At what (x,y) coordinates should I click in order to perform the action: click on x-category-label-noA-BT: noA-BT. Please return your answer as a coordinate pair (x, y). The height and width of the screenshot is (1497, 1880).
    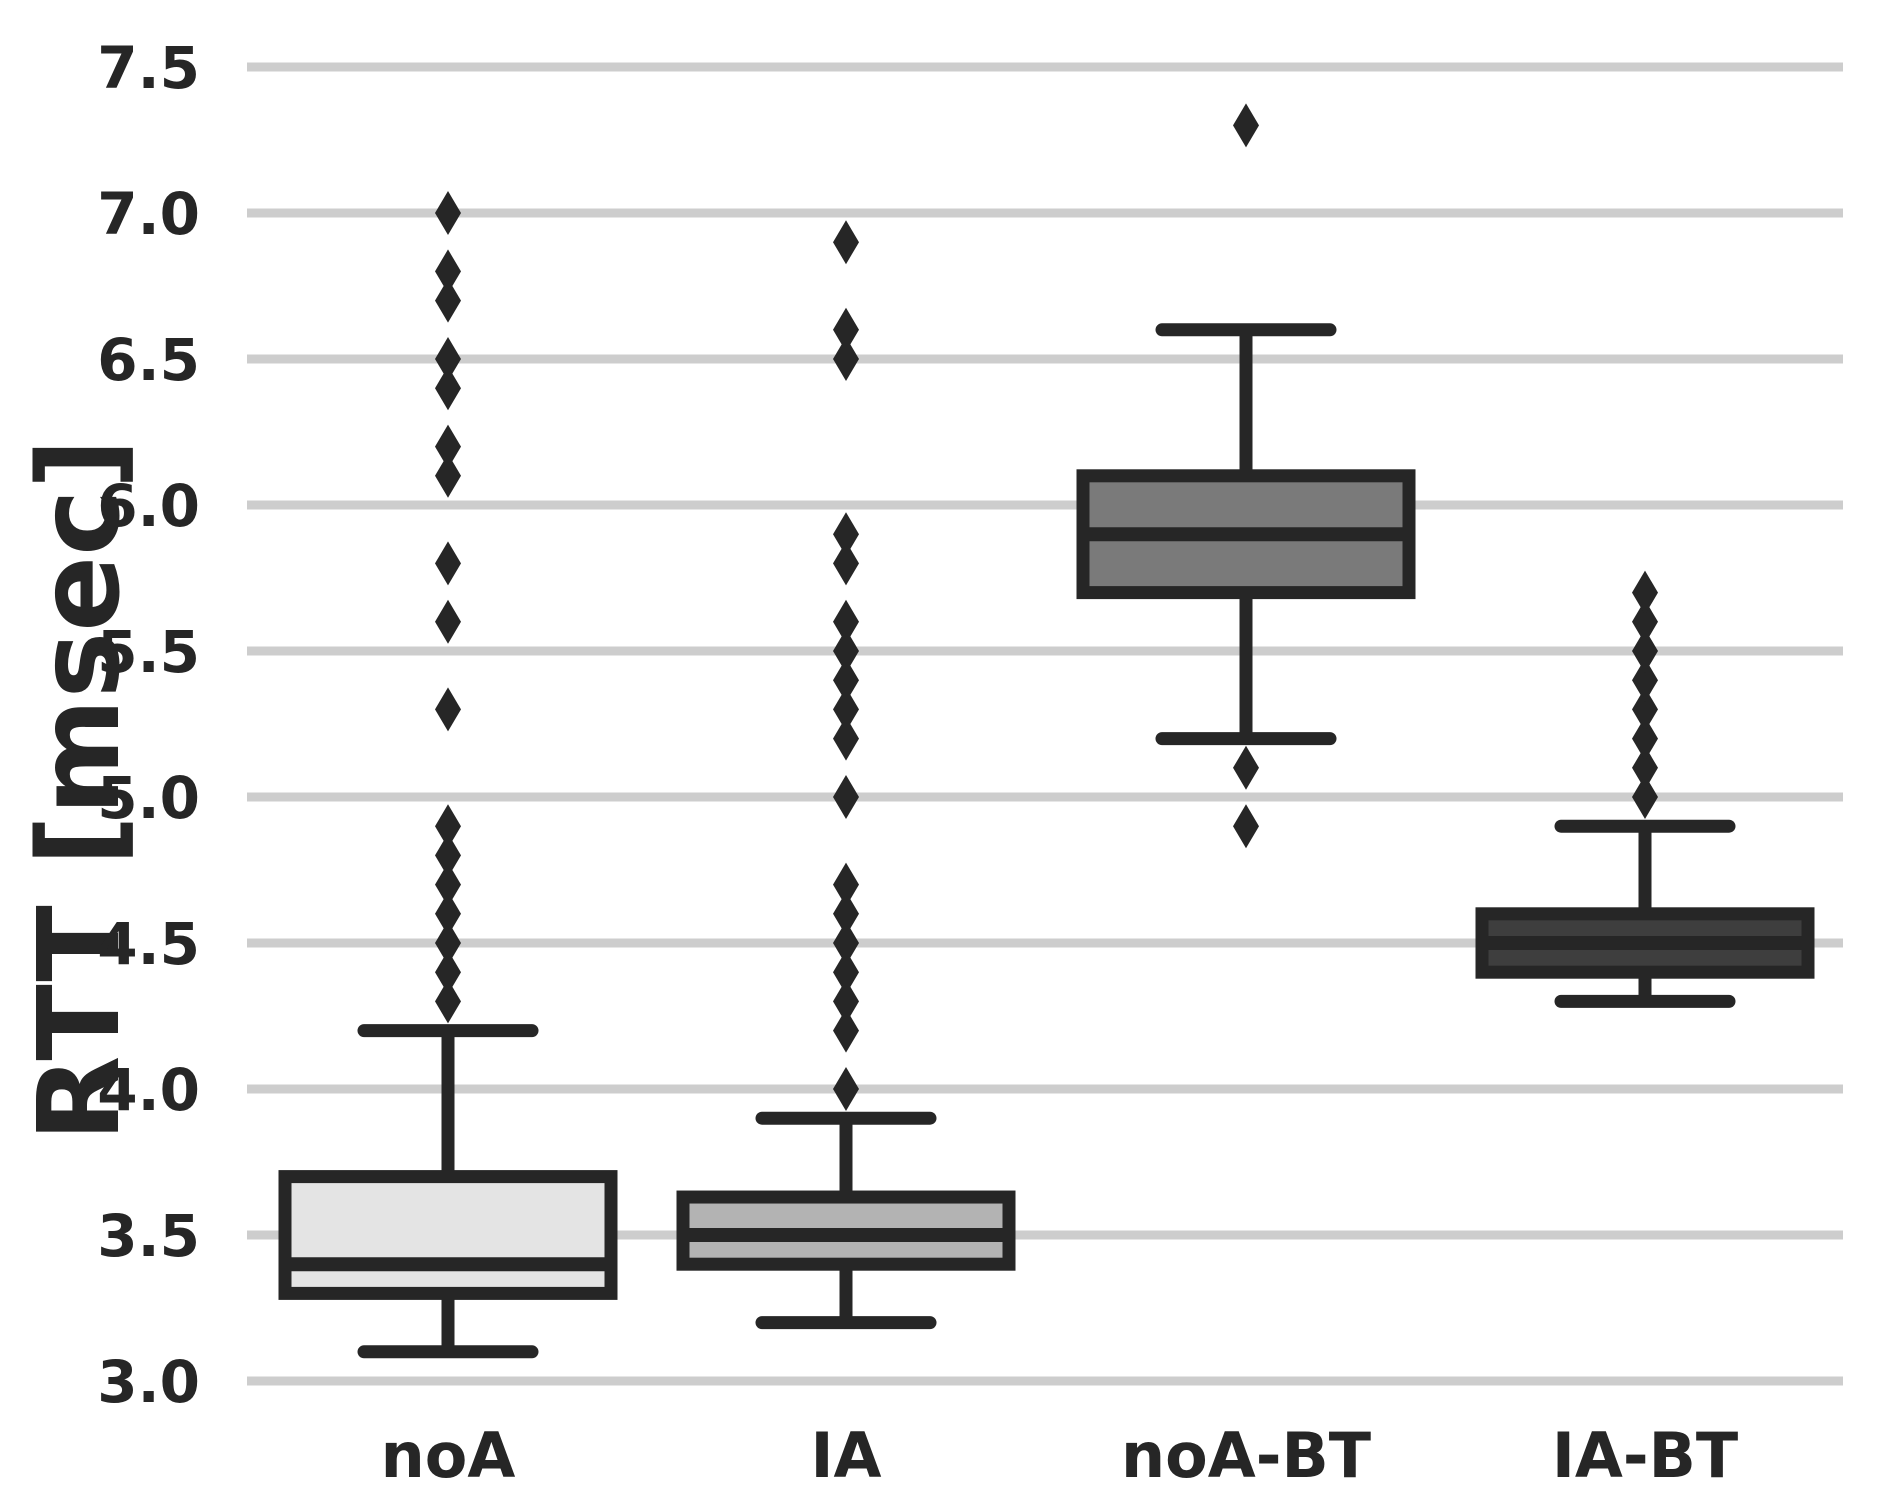
    Looking at the image, I should click on (1246, 1455).